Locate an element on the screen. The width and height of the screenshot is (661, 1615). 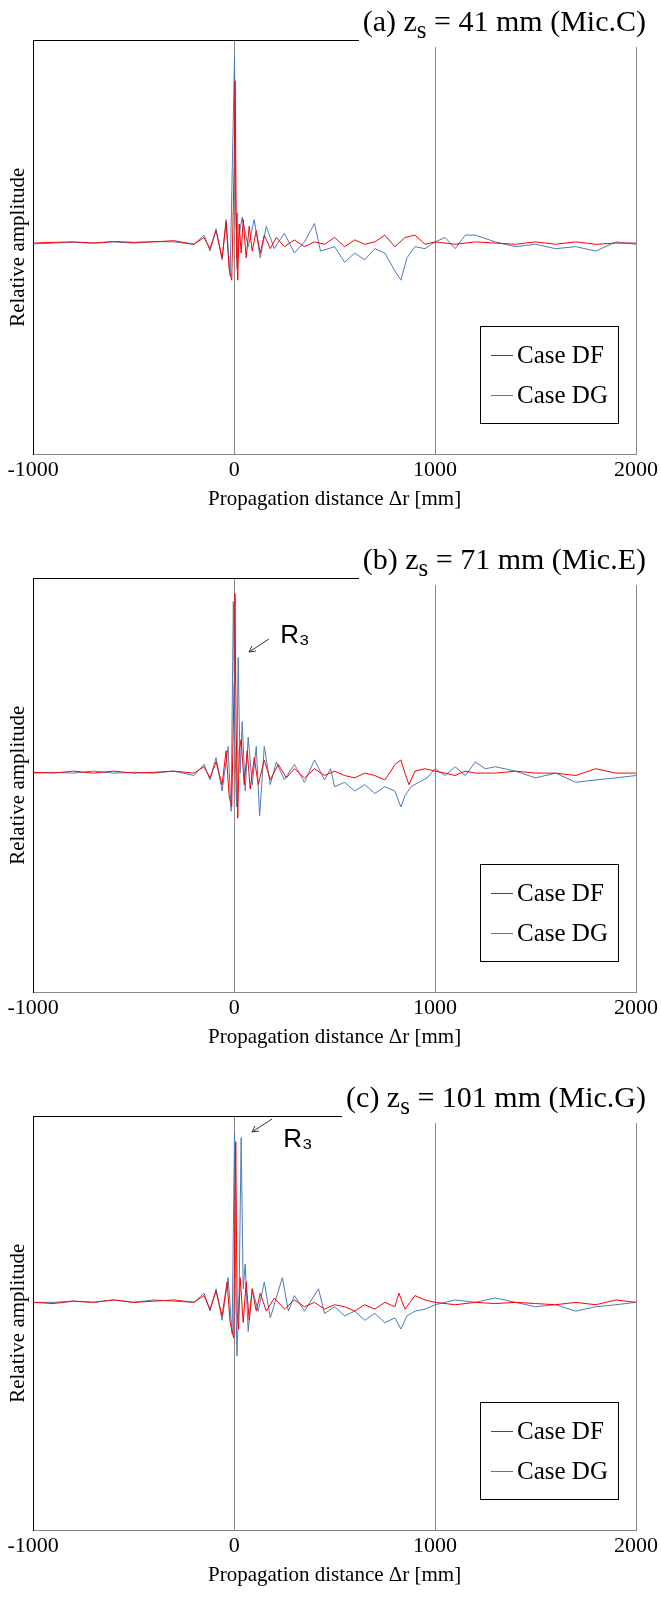
chart-title: (c) z$_{s}$ = 101 mm (Mic.G) is located at coordinates (496, 1101).